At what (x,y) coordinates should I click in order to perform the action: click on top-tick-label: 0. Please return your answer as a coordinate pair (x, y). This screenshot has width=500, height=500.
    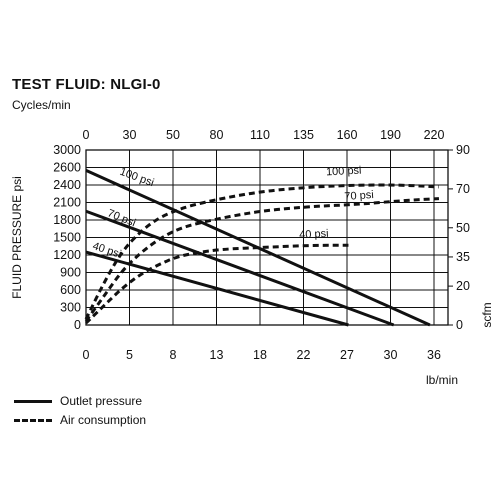
    Looking at the image, I should click on (86, 135).